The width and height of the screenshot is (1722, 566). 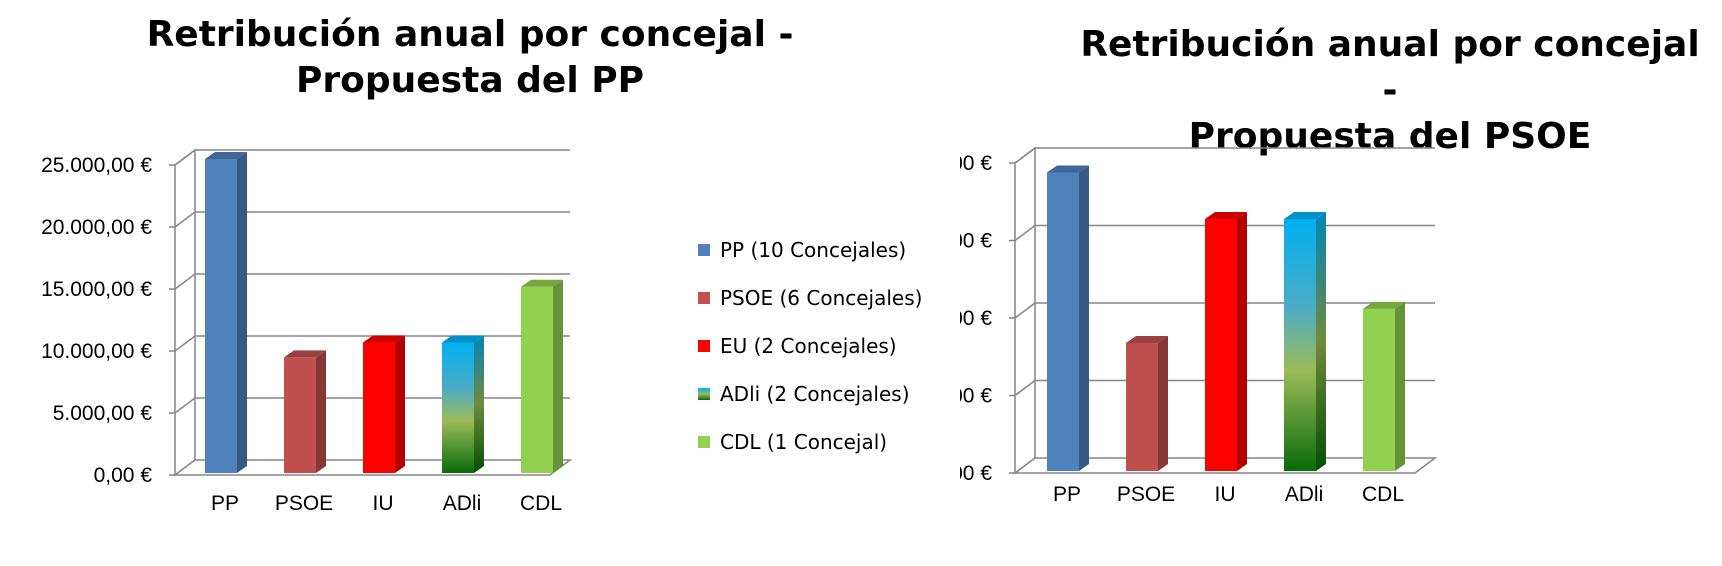 I want to click on legend-item: CDL (1 Concejal), so click(x=810, y=442).